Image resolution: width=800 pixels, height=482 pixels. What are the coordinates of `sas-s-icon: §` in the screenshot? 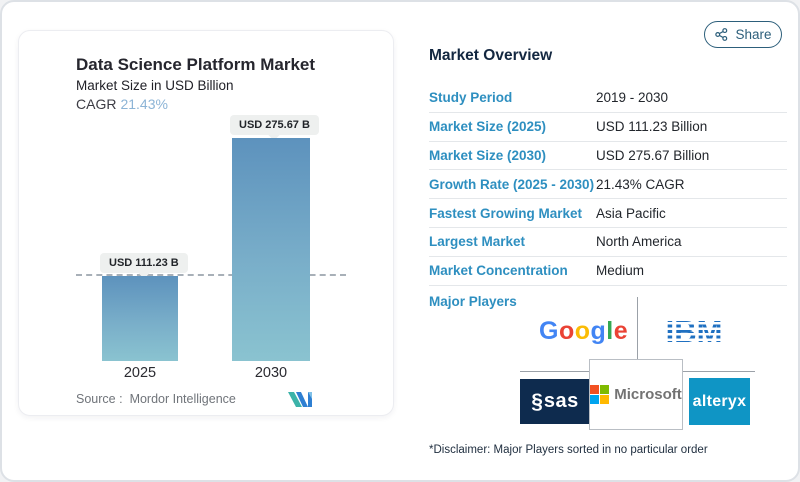 It's located at (537, 401).